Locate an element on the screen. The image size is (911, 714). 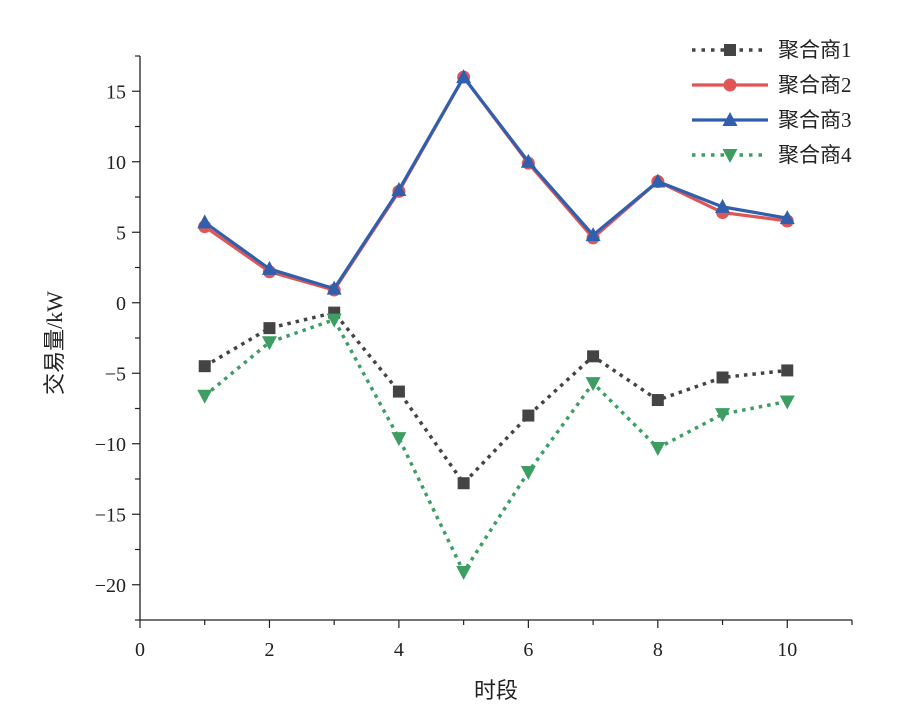
legend-item-4: 聚合商4 is located at coordinates (772, 155).